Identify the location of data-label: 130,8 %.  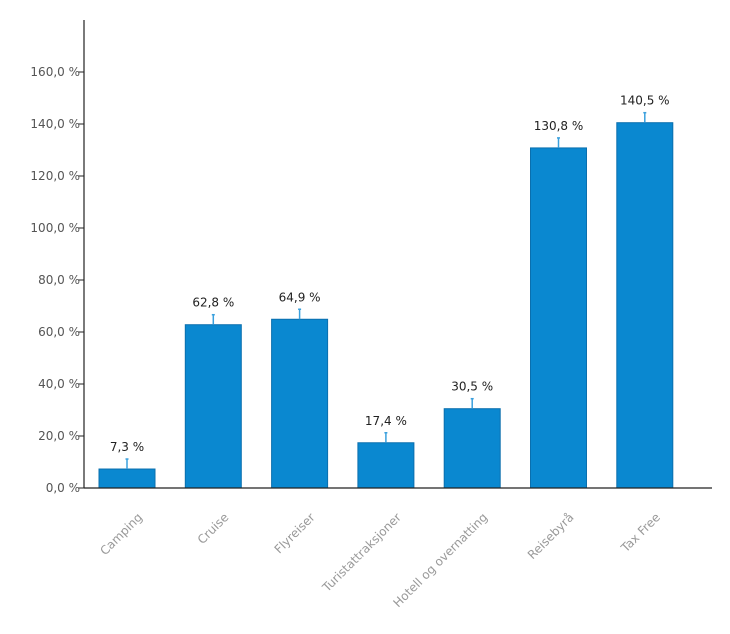
(559, 126).